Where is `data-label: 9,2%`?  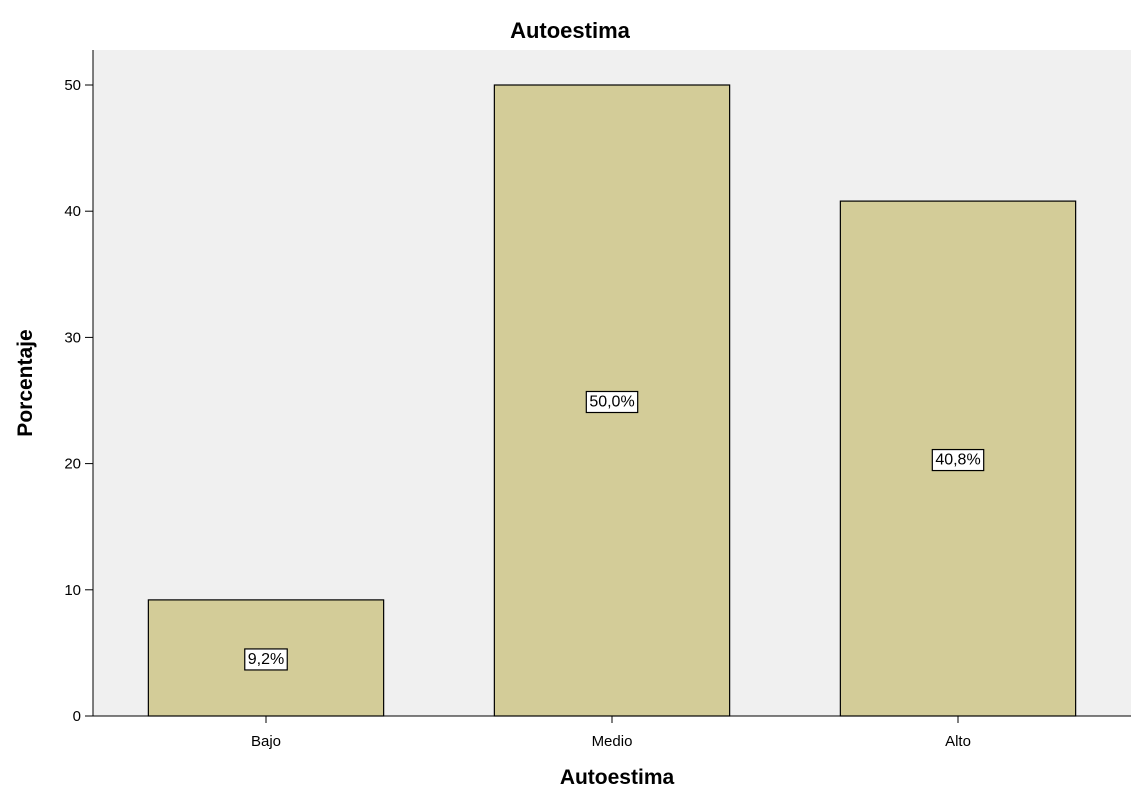 data-label: 9,2% is located at coordinates (266, 659).